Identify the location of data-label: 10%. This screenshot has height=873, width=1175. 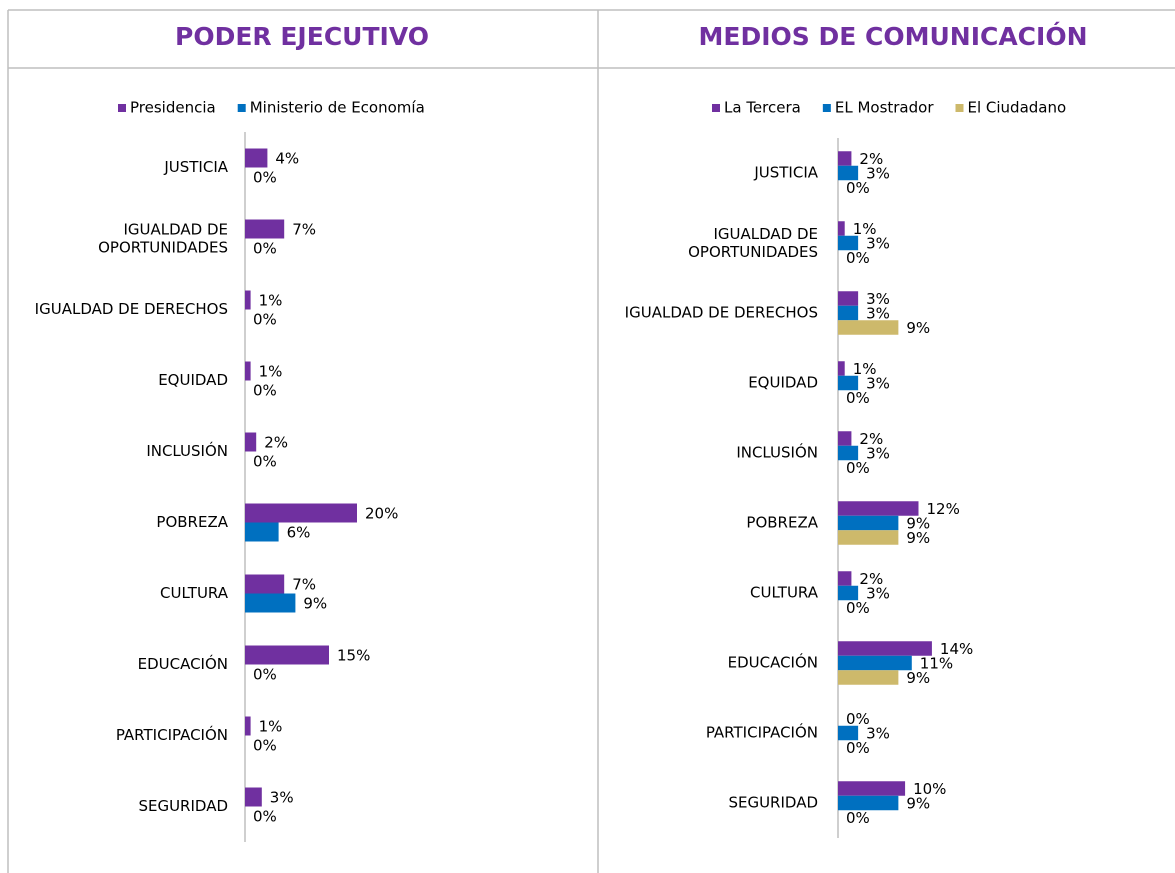
(929, 789).